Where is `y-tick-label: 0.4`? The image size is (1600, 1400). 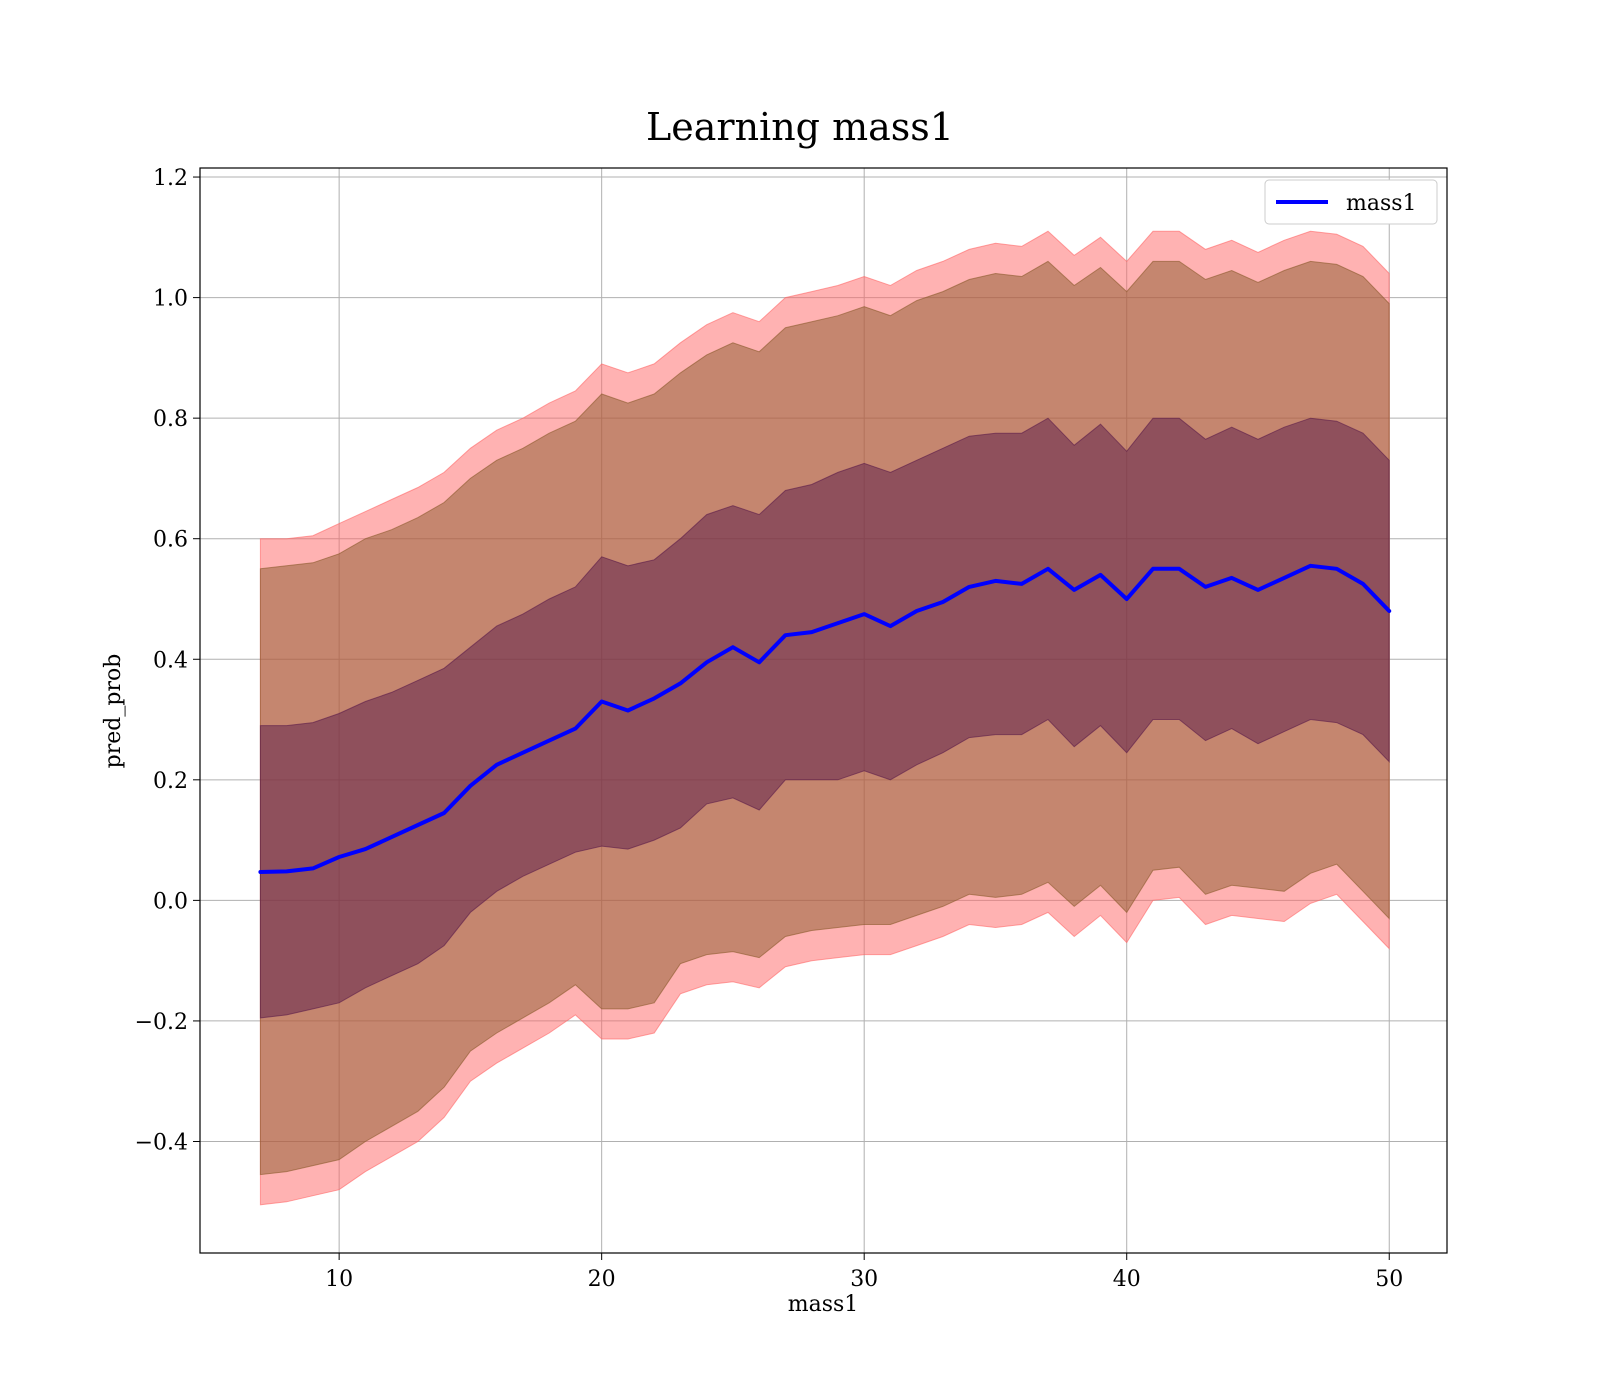
y-tick-label: 0.4 is located at coordinates (170, 660).